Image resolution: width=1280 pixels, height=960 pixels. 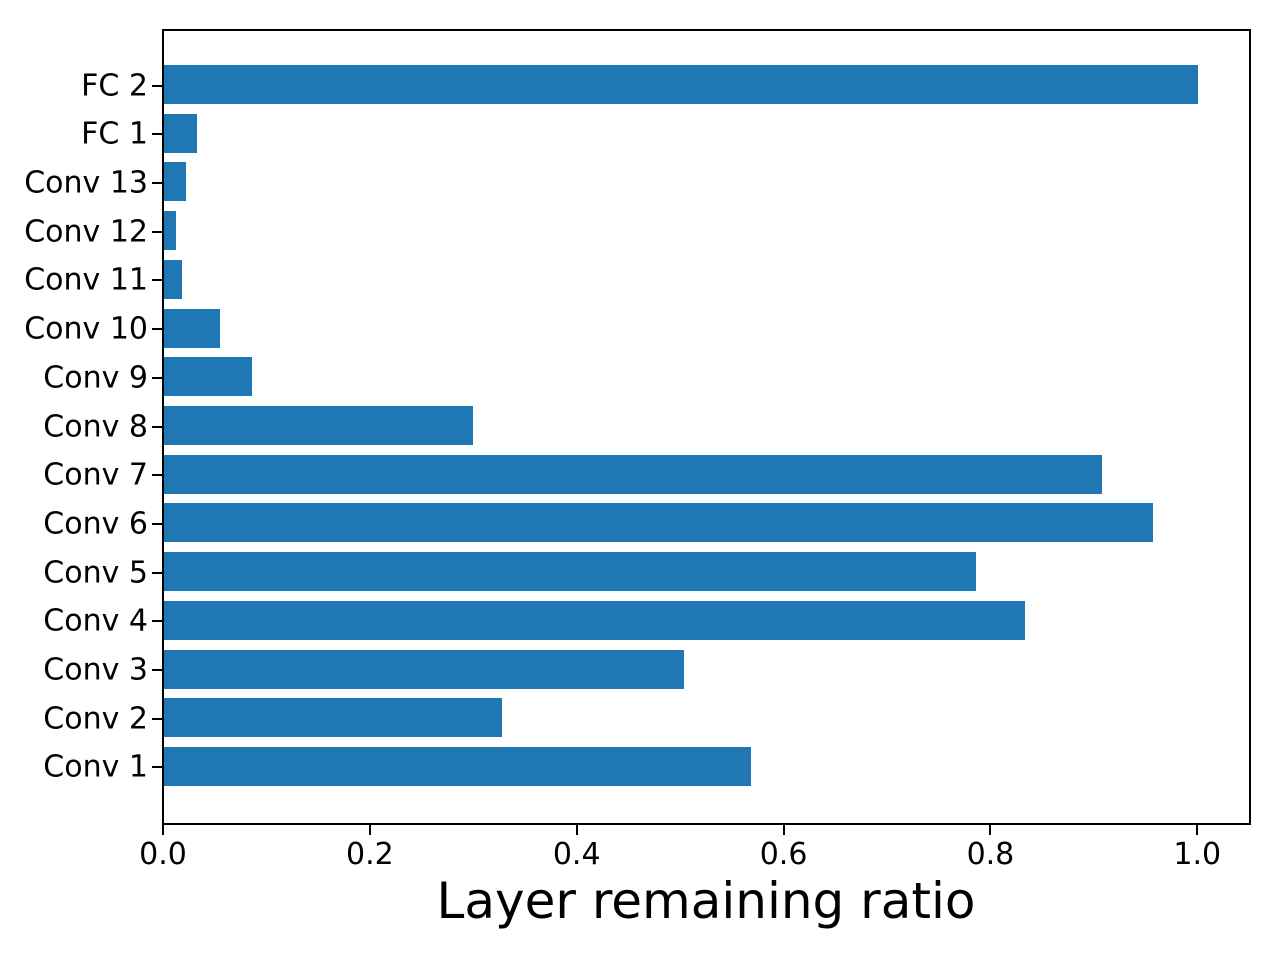 What do you see at coordinates (783, 854) in the screenshot?
I see `x-tick-label: 0.6` at bounding box center [783, 854].